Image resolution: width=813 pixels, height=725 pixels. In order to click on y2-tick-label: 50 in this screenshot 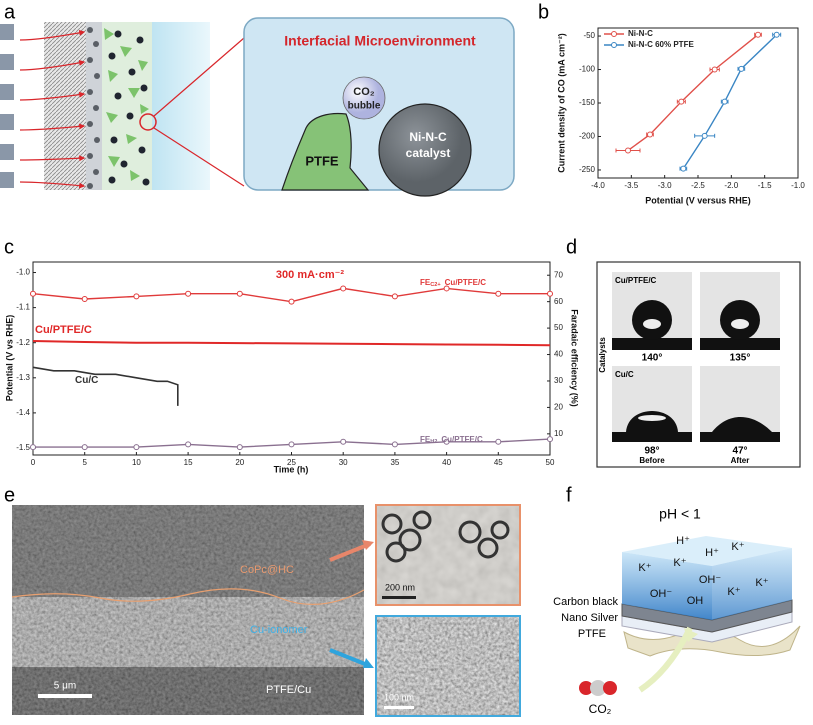, I will do `click(558, 327)`.